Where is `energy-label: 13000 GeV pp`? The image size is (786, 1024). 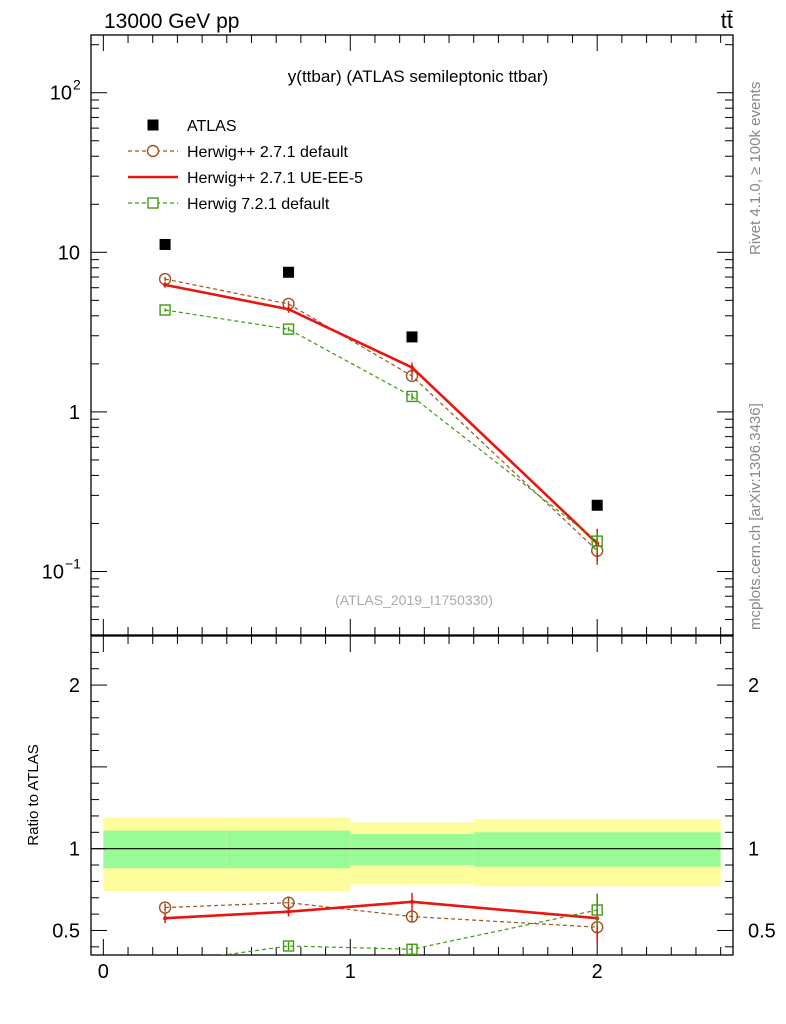
energy-label: 13000 GeV pp is located at coordinates (171, 21).